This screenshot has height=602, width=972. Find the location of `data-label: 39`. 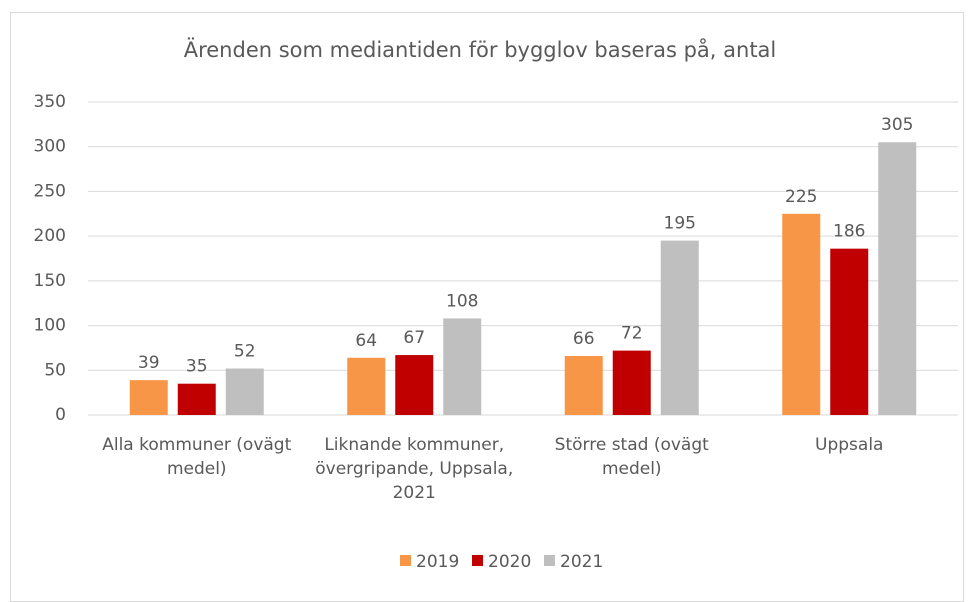

data-label: 39 is located at coordinates (149, 363).